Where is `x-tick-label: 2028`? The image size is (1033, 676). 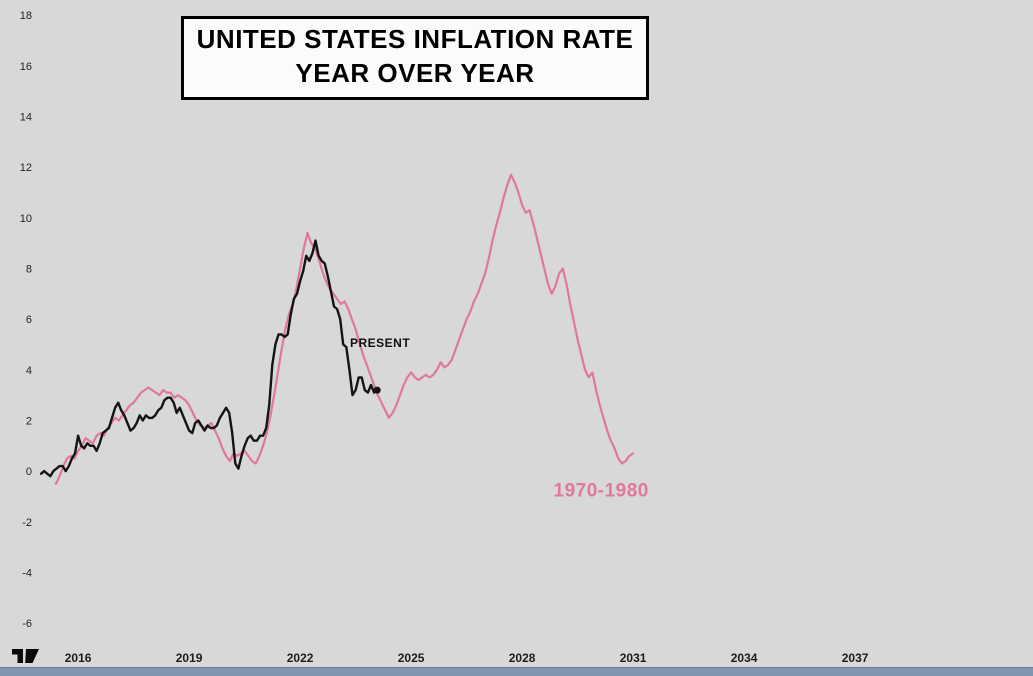 x-tick-label: 2028 is located at coordinates (522, 658).